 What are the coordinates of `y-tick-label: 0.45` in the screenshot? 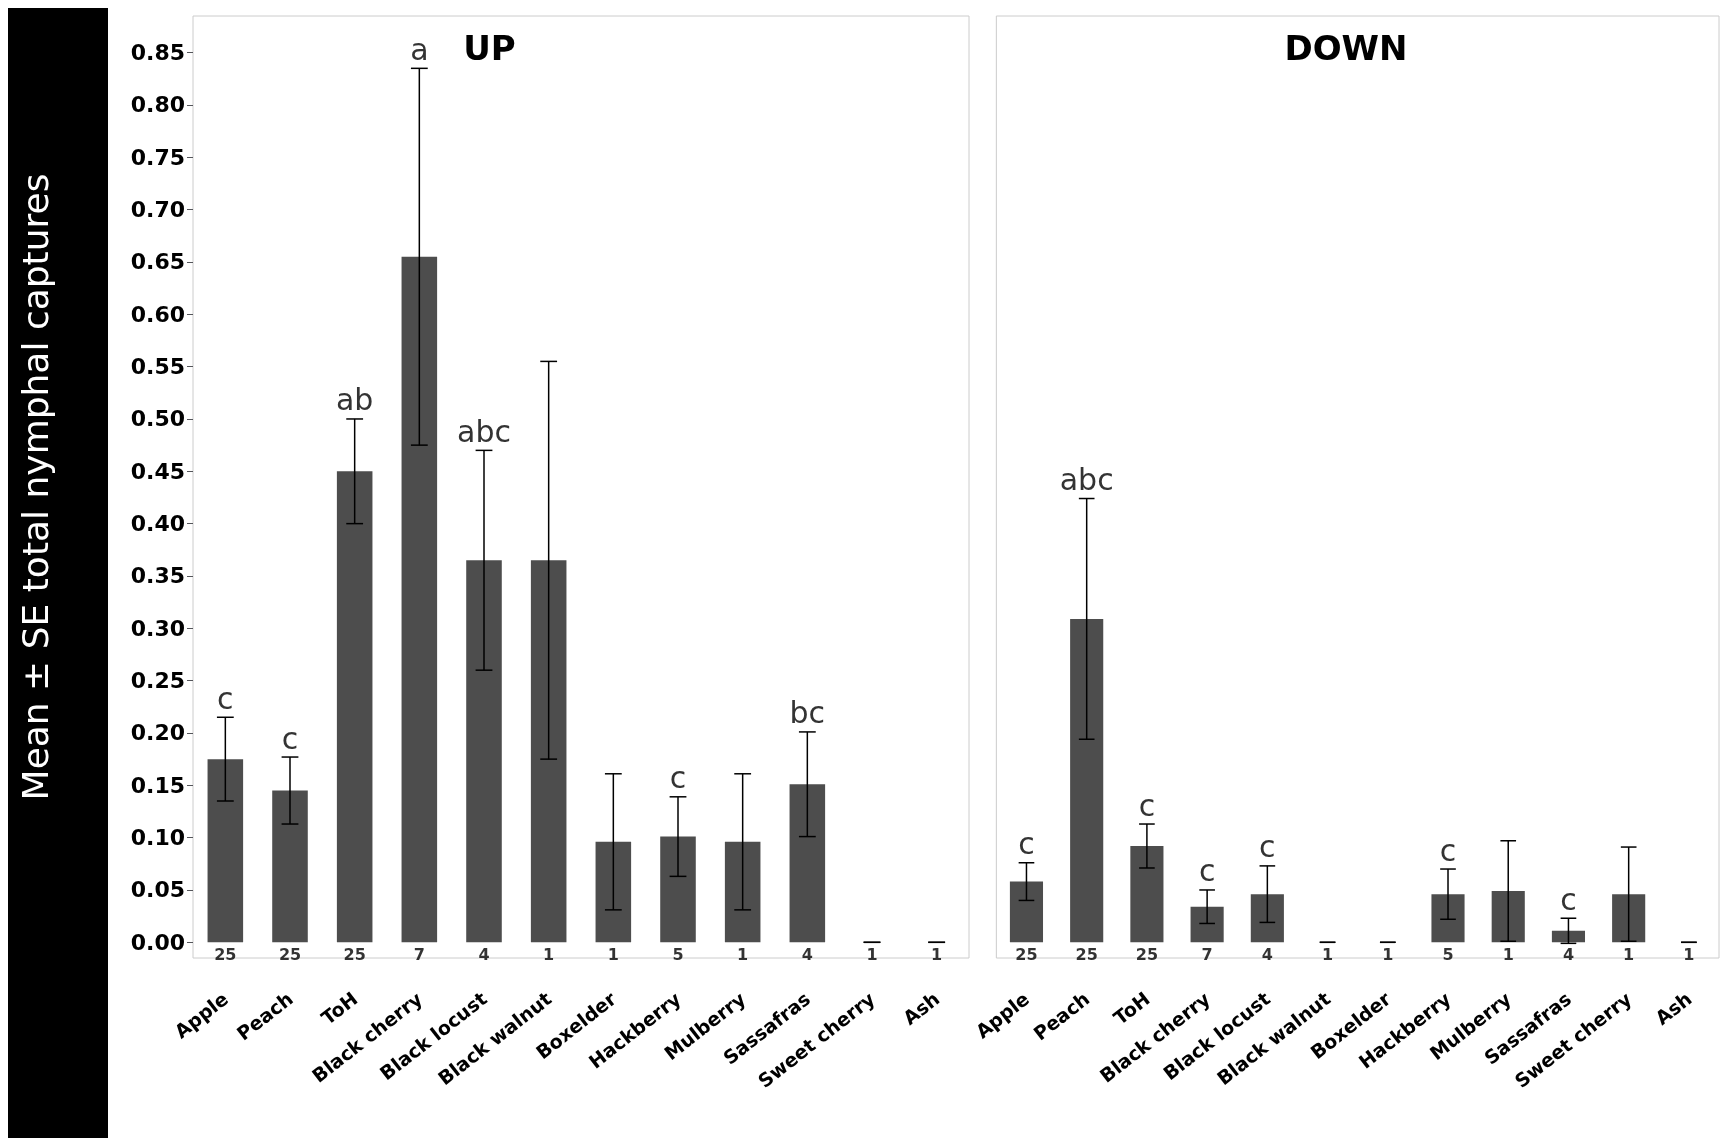 It's located at (157, 471).